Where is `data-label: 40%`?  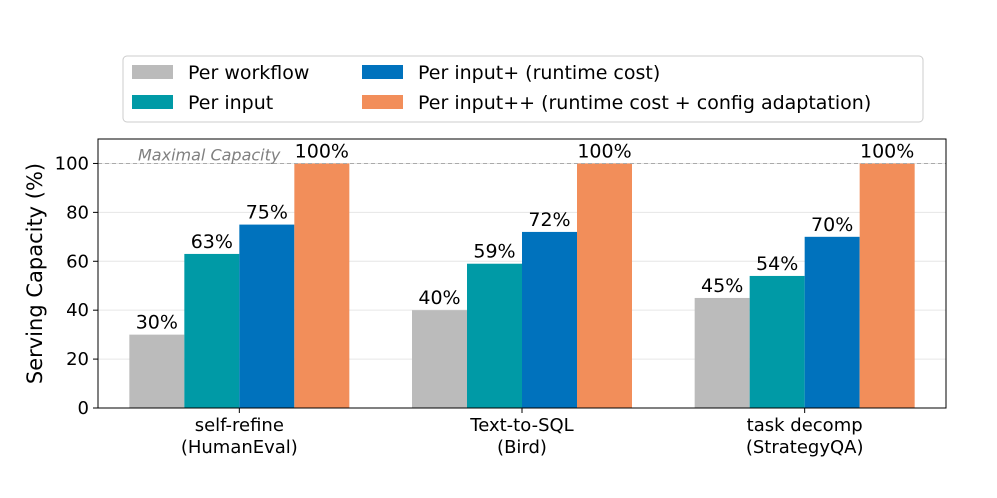 data-label: 40% is located at coordinates (439, 298).